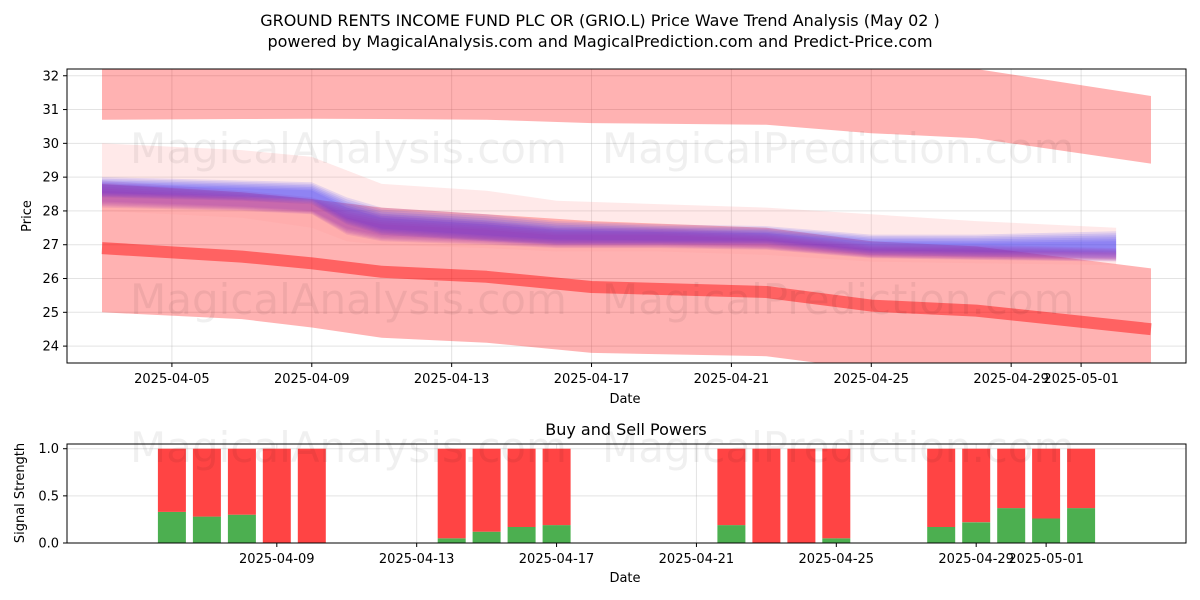 The width and height of the screenshot is (1200, 600). Describe the element at coordinates (50, 279) in the screenshot. I see `price-y-tick-label: 26` at that location.